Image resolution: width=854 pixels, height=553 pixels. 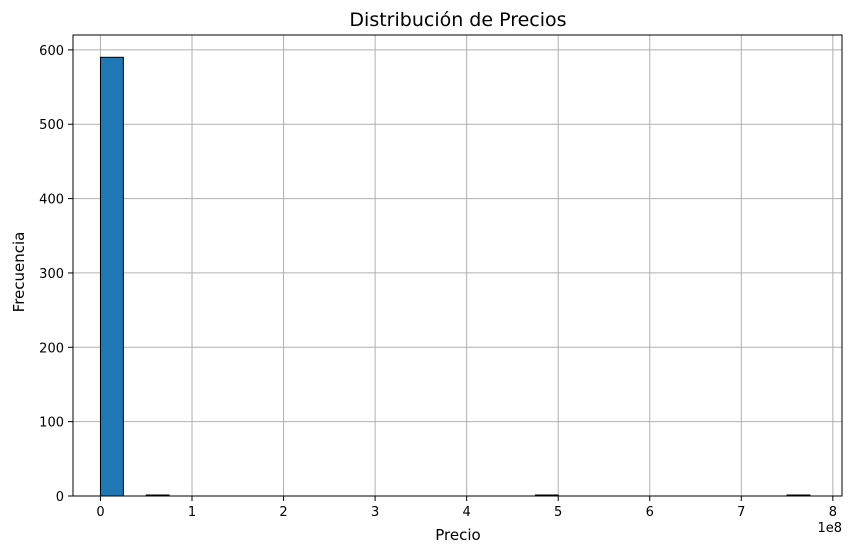 I want to click on y-tick-label: 400, so click(x=51, y=200).